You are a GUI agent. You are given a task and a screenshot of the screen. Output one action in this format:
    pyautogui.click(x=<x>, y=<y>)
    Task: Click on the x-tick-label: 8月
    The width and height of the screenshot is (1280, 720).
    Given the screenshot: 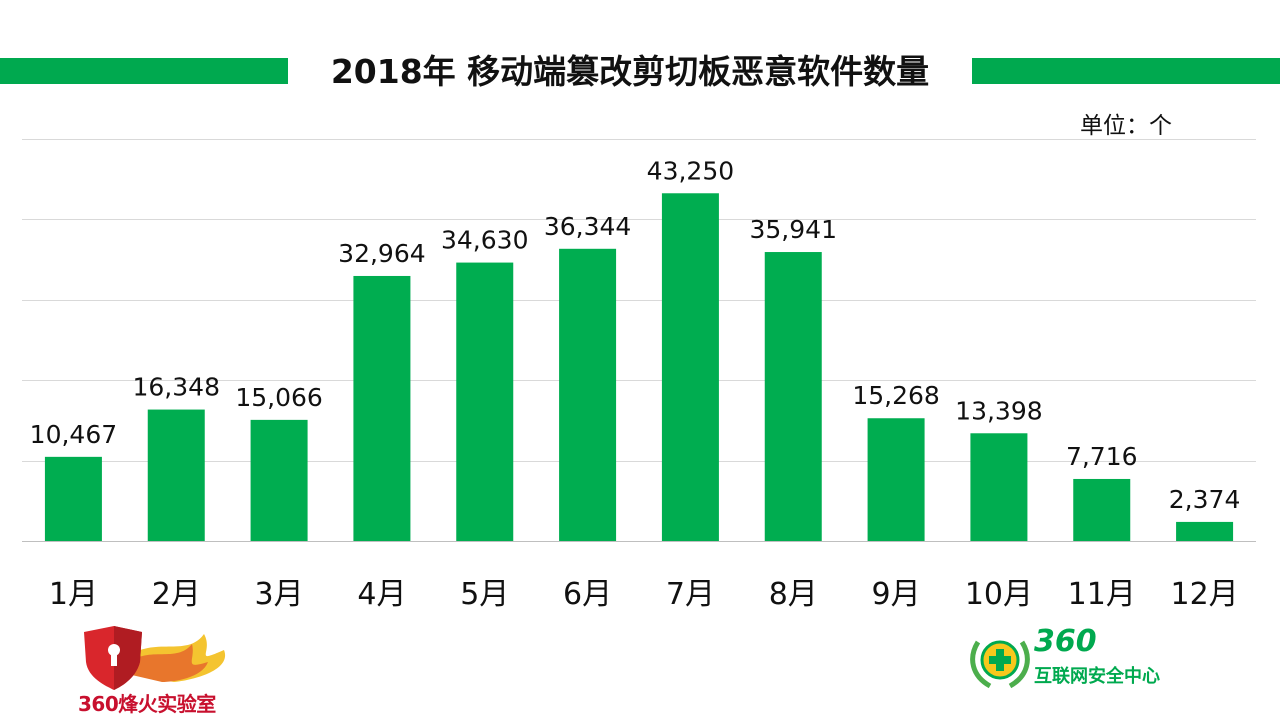 What is the action you would take?
    pyautogui.click(x=793, y=594)
    